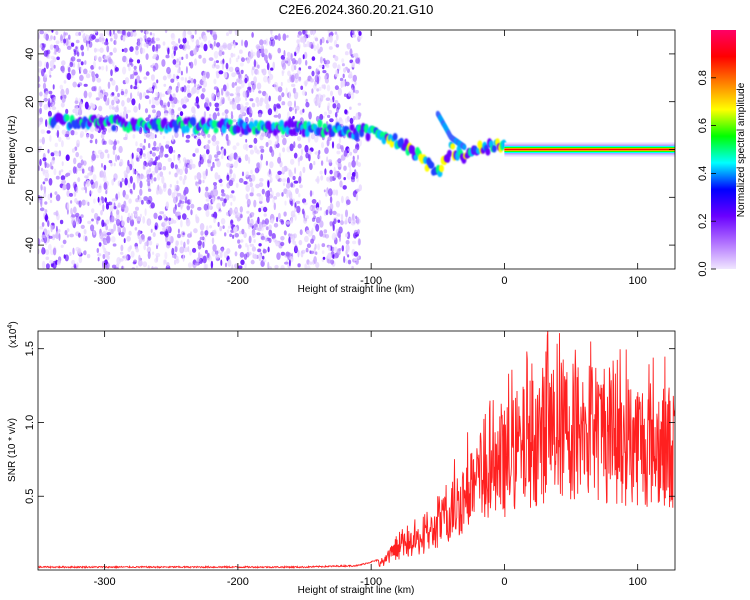  What do you see at coordinates (703, 125) in the screenshot?
I see `colorbar-tick-label: 0.6` at bounding box center [703, 125].